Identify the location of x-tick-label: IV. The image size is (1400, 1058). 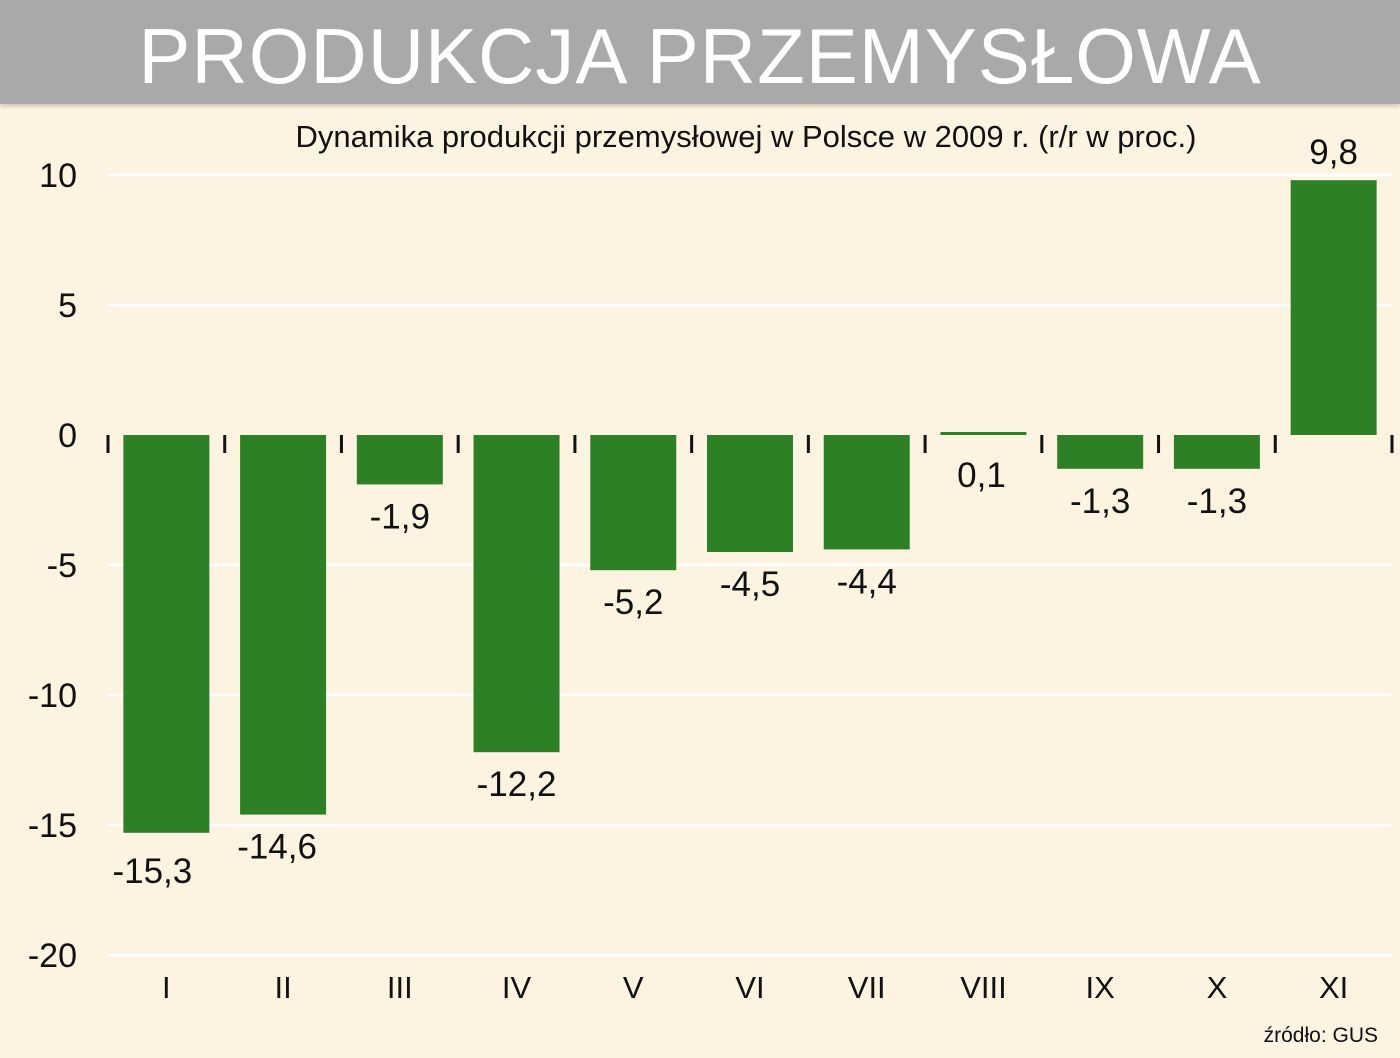
(517, 987).